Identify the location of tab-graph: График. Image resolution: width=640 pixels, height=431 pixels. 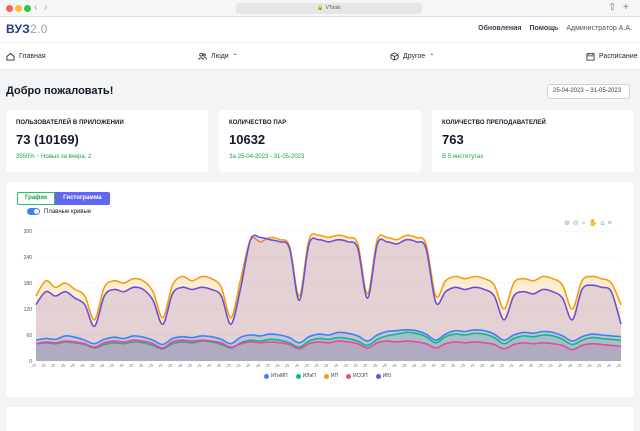
(36, 198).